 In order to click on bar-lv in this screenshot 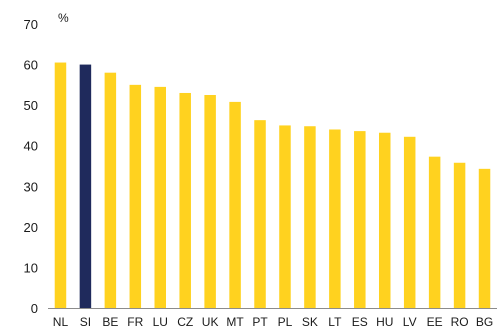, I will do `click(409, 222)`.